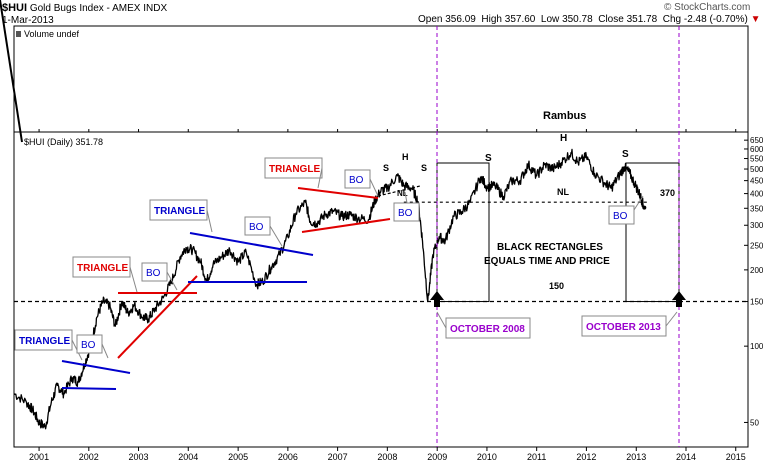 The height and width of the screenshot is (463, 780). I want to click on x-tick-label: 2003, so click(139, 457).